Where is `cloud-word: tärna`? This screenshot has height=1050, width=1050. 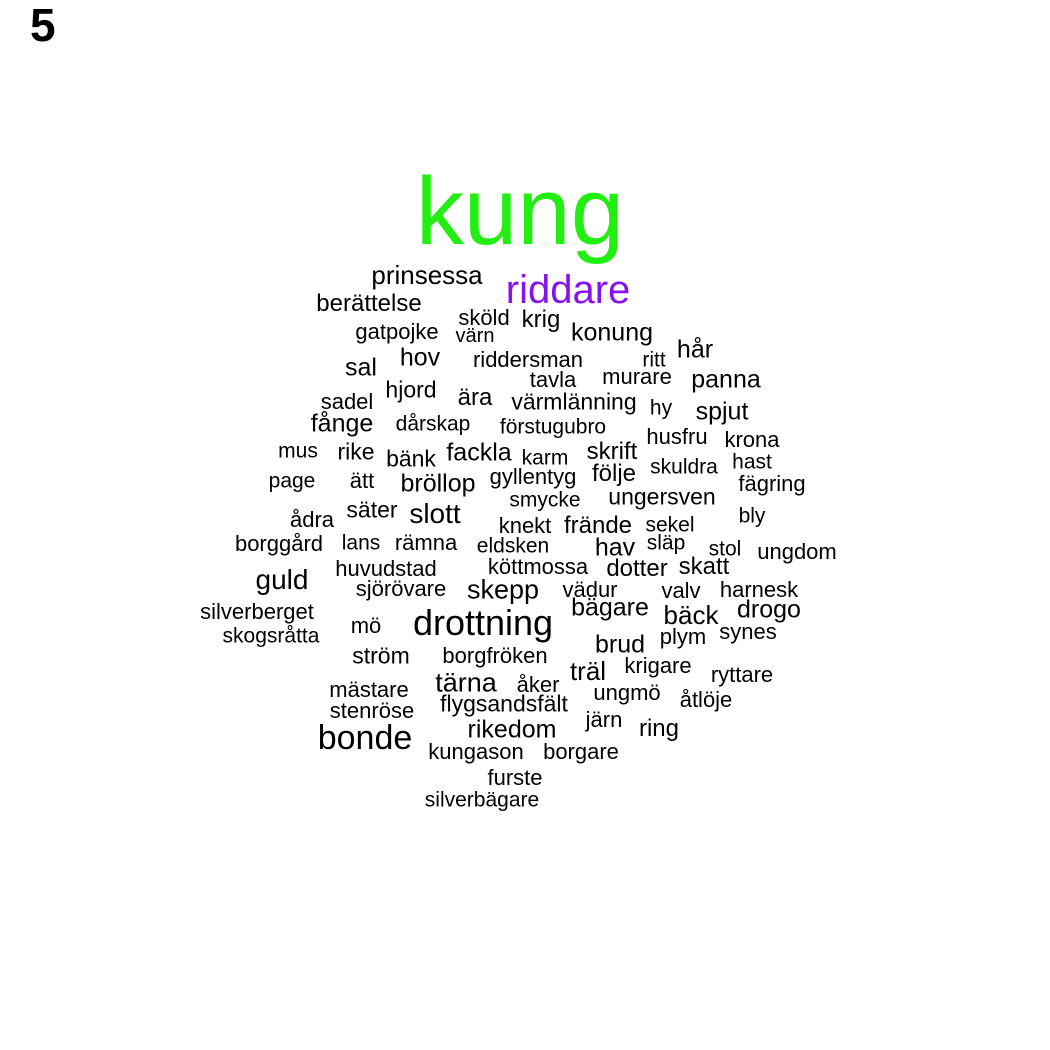 cloud-word: tärna is located at coordinates (466, 682).